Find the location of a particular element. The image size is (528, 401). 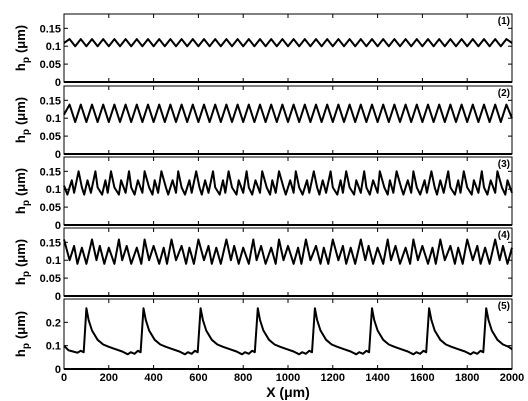

x-tick-label: 1400 is located at coordinates (377, 378).